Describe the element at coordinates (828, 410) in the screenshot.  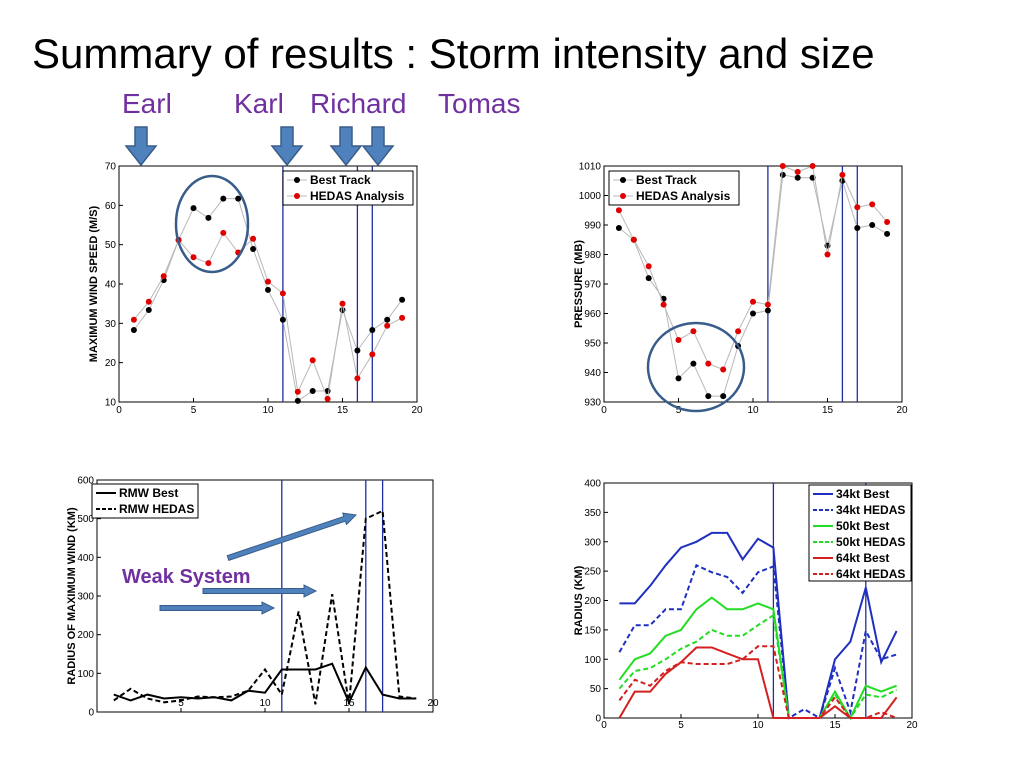
I see `pressure-xtick-label: 15` at that location.